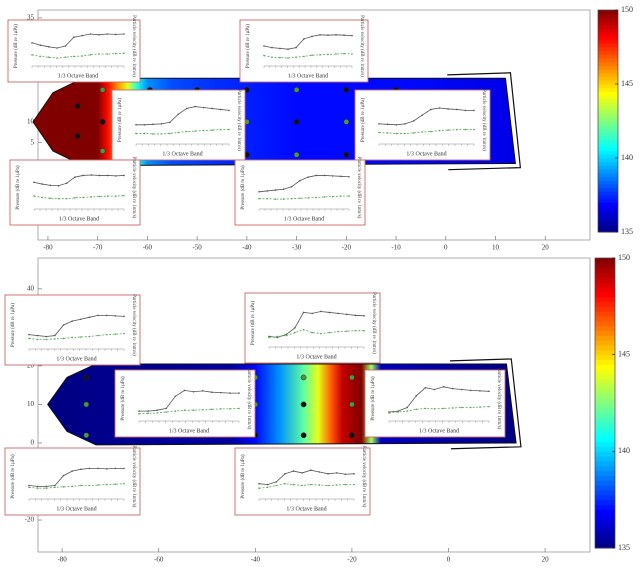  Describe the element at coordinates (308, 76) in the screenshot. I see `inset-x-label: 1/3 Octave Band` at that location.